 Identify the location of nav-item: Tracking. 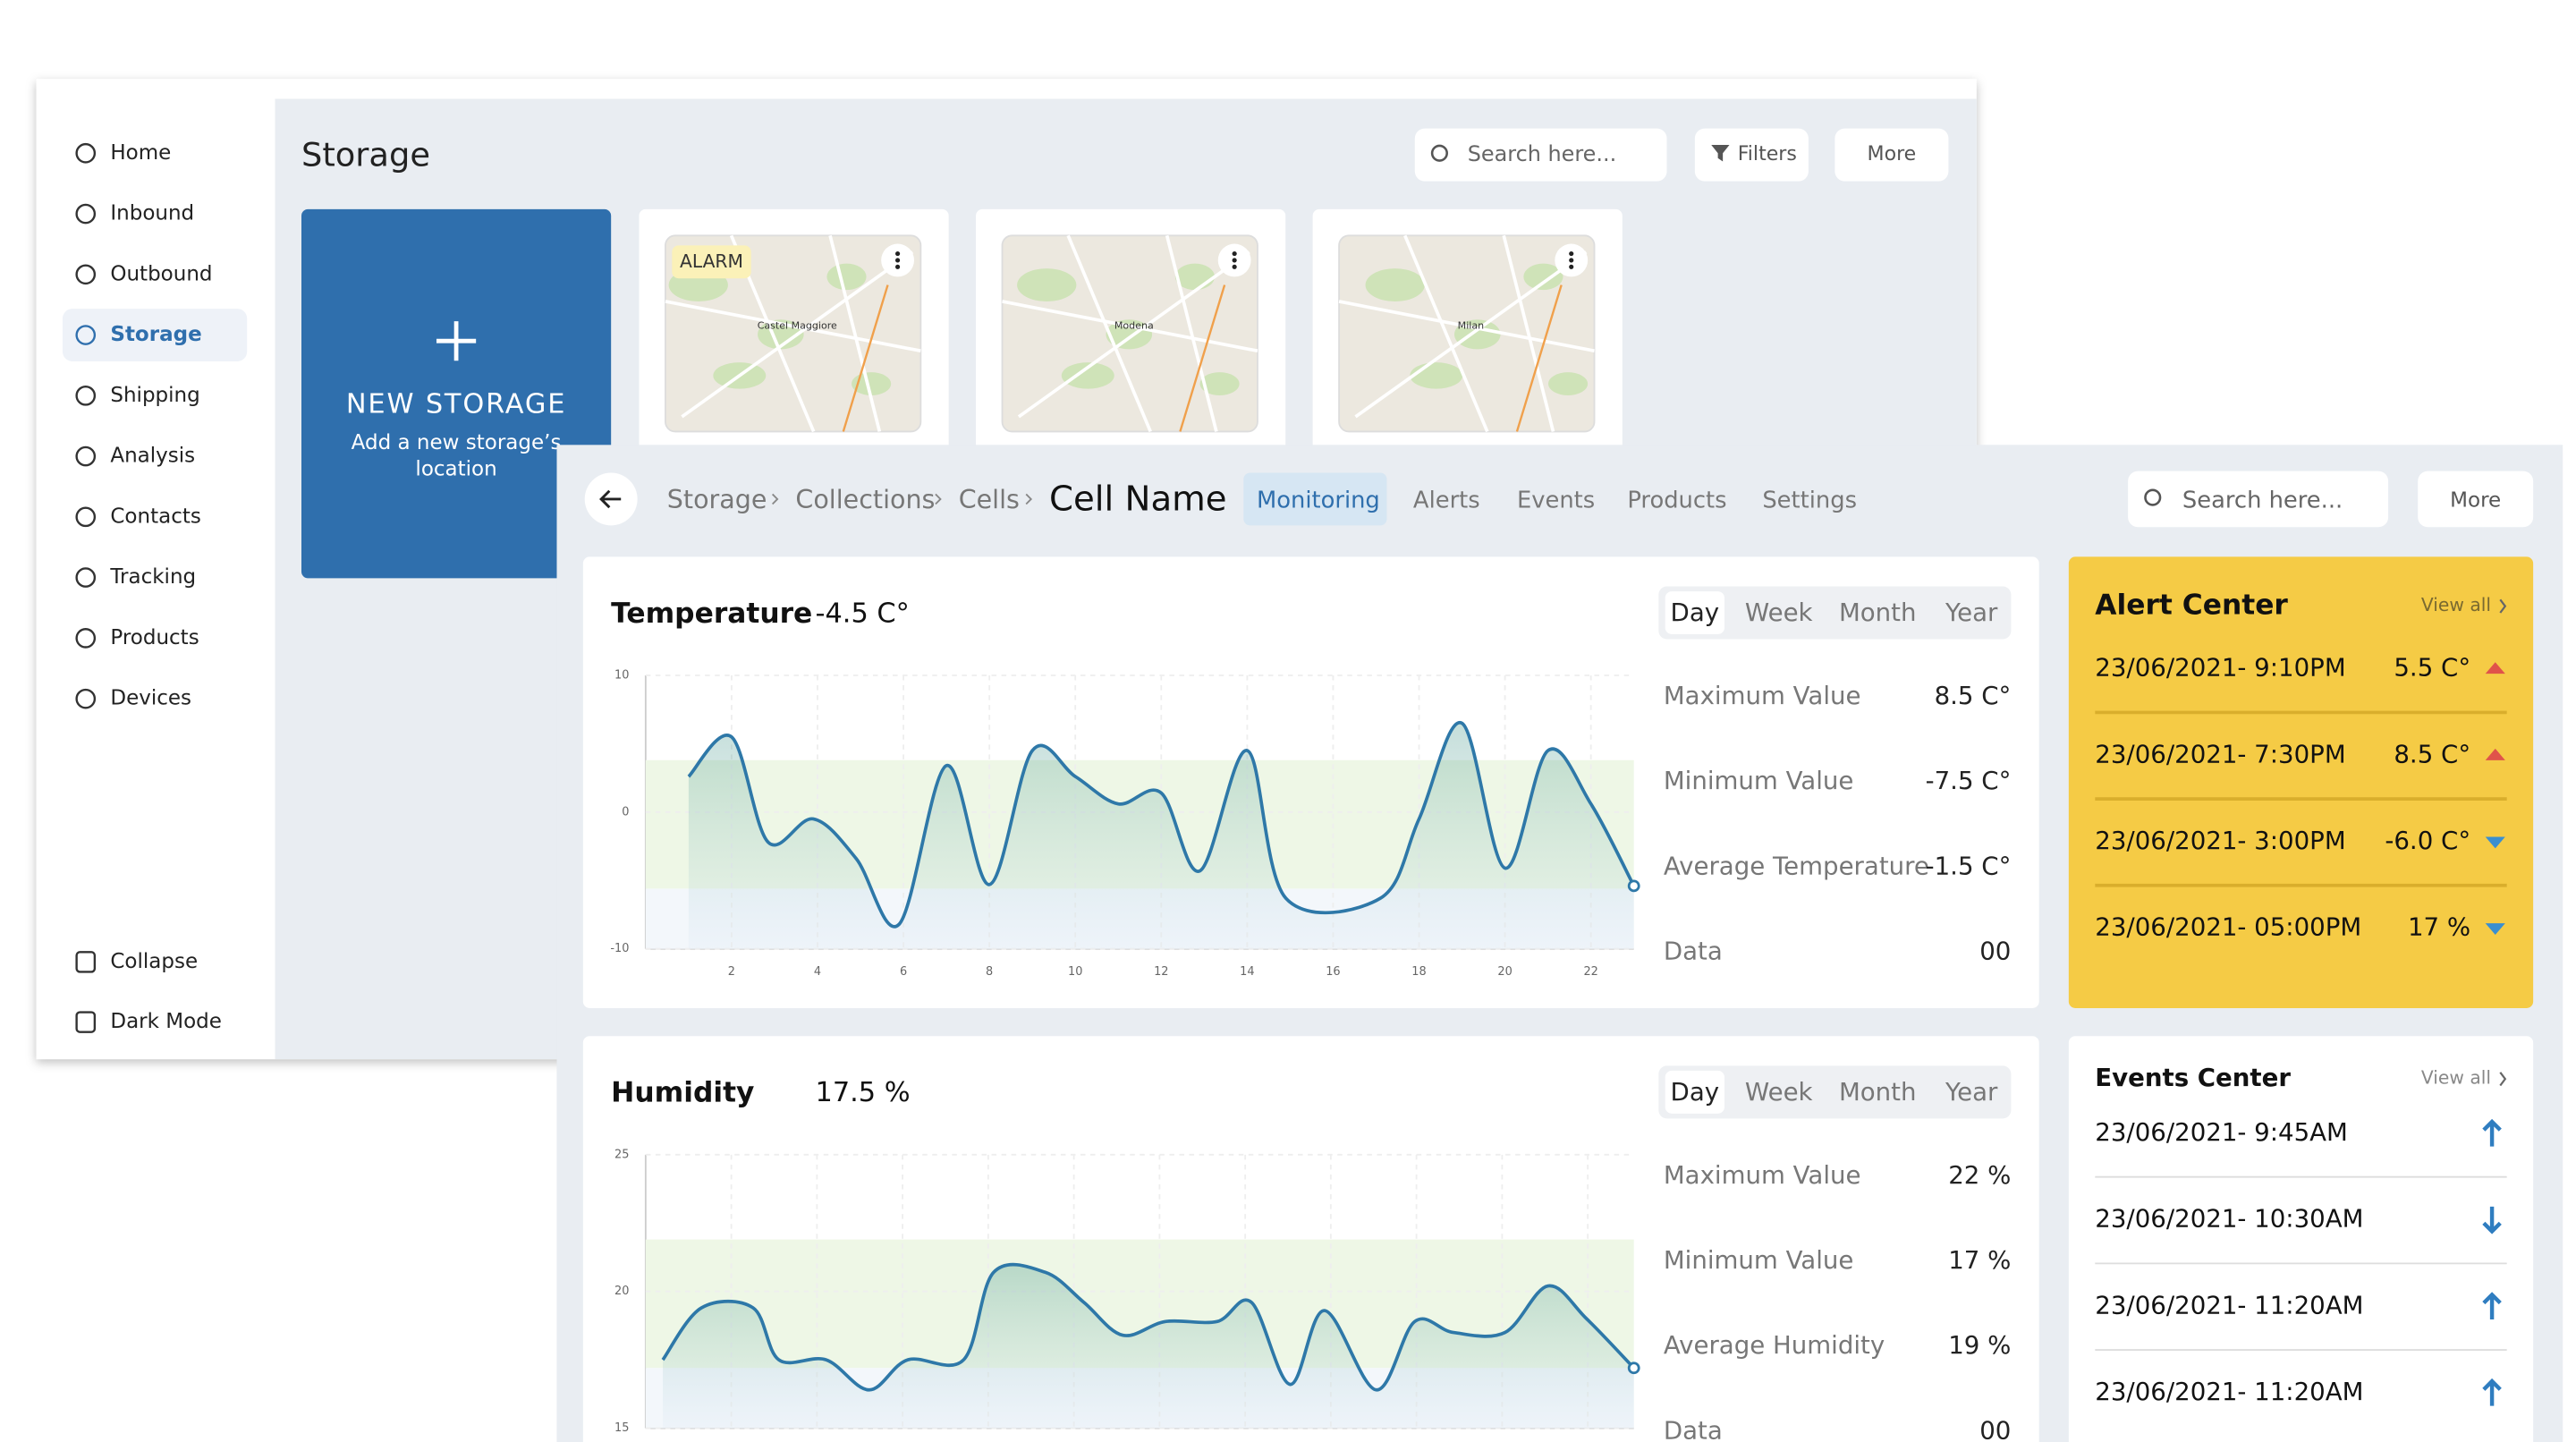
(152, 577).